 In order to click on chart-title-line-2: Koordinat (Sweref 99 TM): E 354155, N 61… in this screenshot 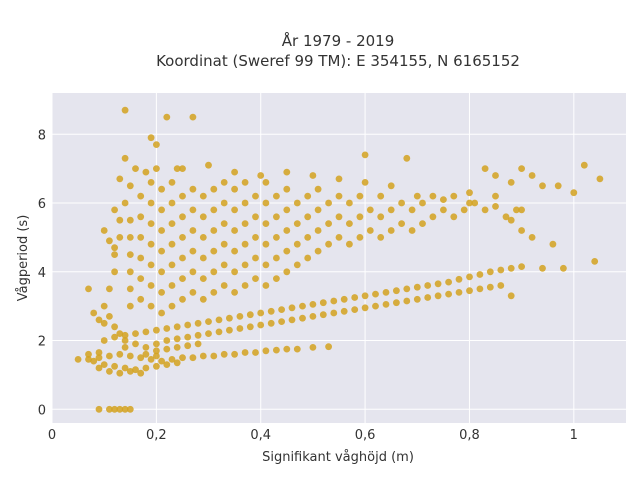, I will do `click(338, 61)`.